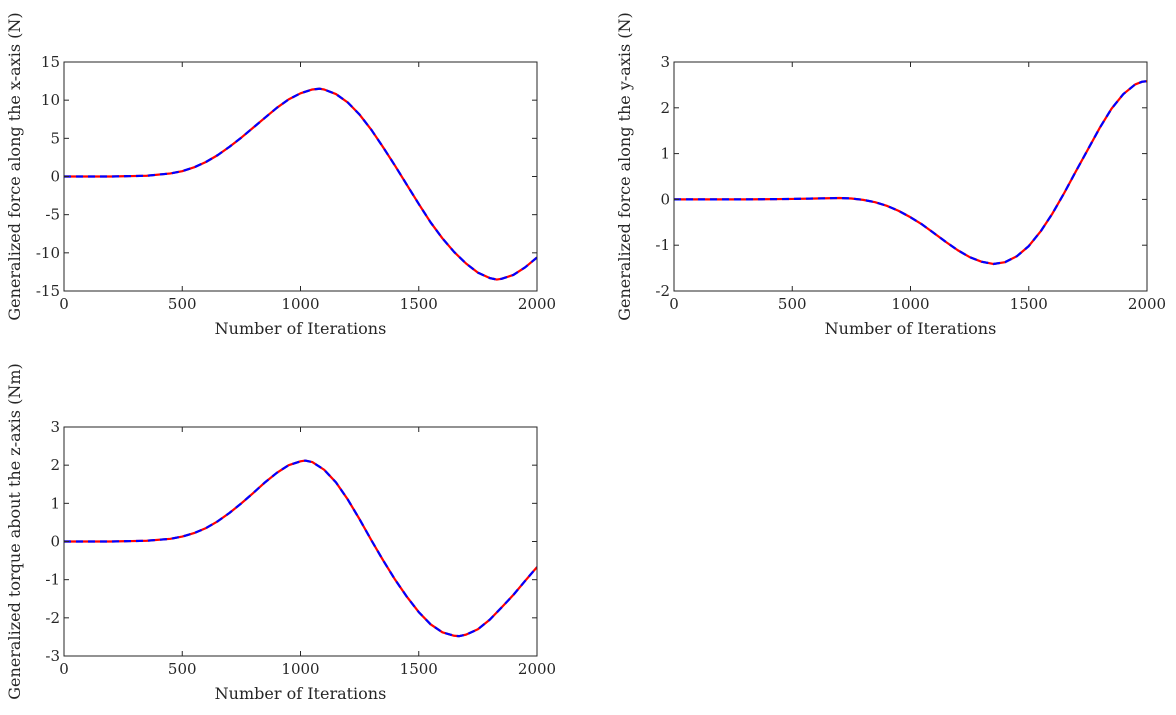  I want to click on y-force-xtick-label: 0, so click(674, 304).